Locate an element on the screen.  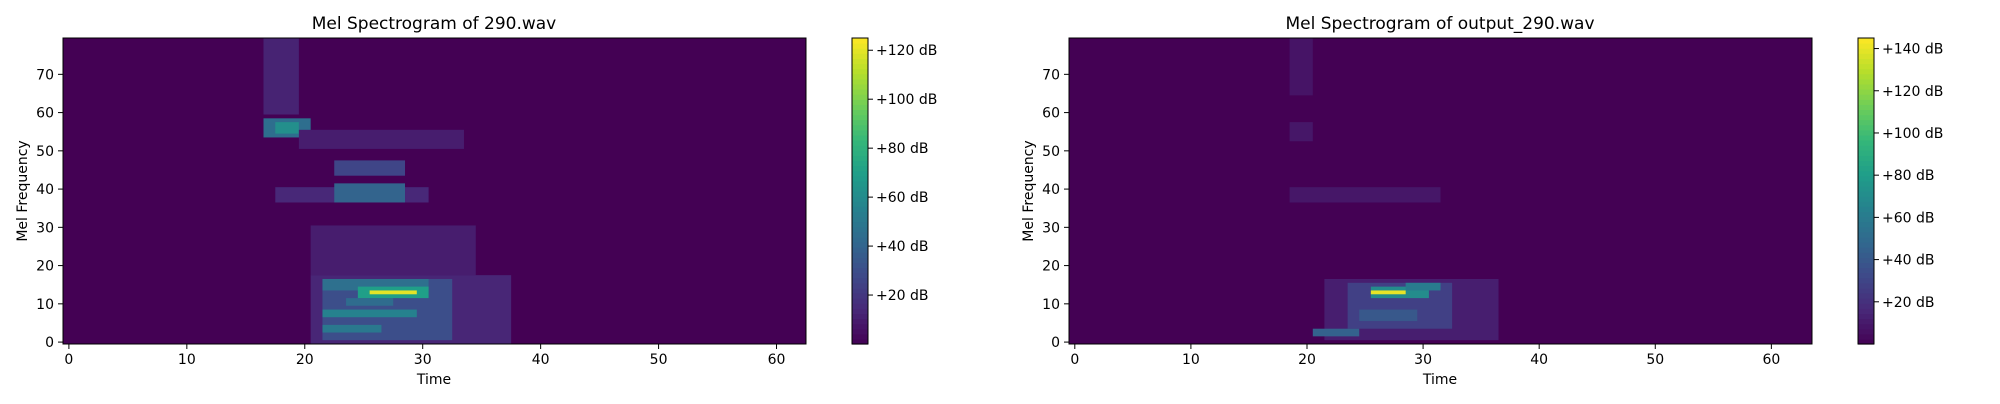
x-axis-label-left: Time is located at coordinates (433, 380).